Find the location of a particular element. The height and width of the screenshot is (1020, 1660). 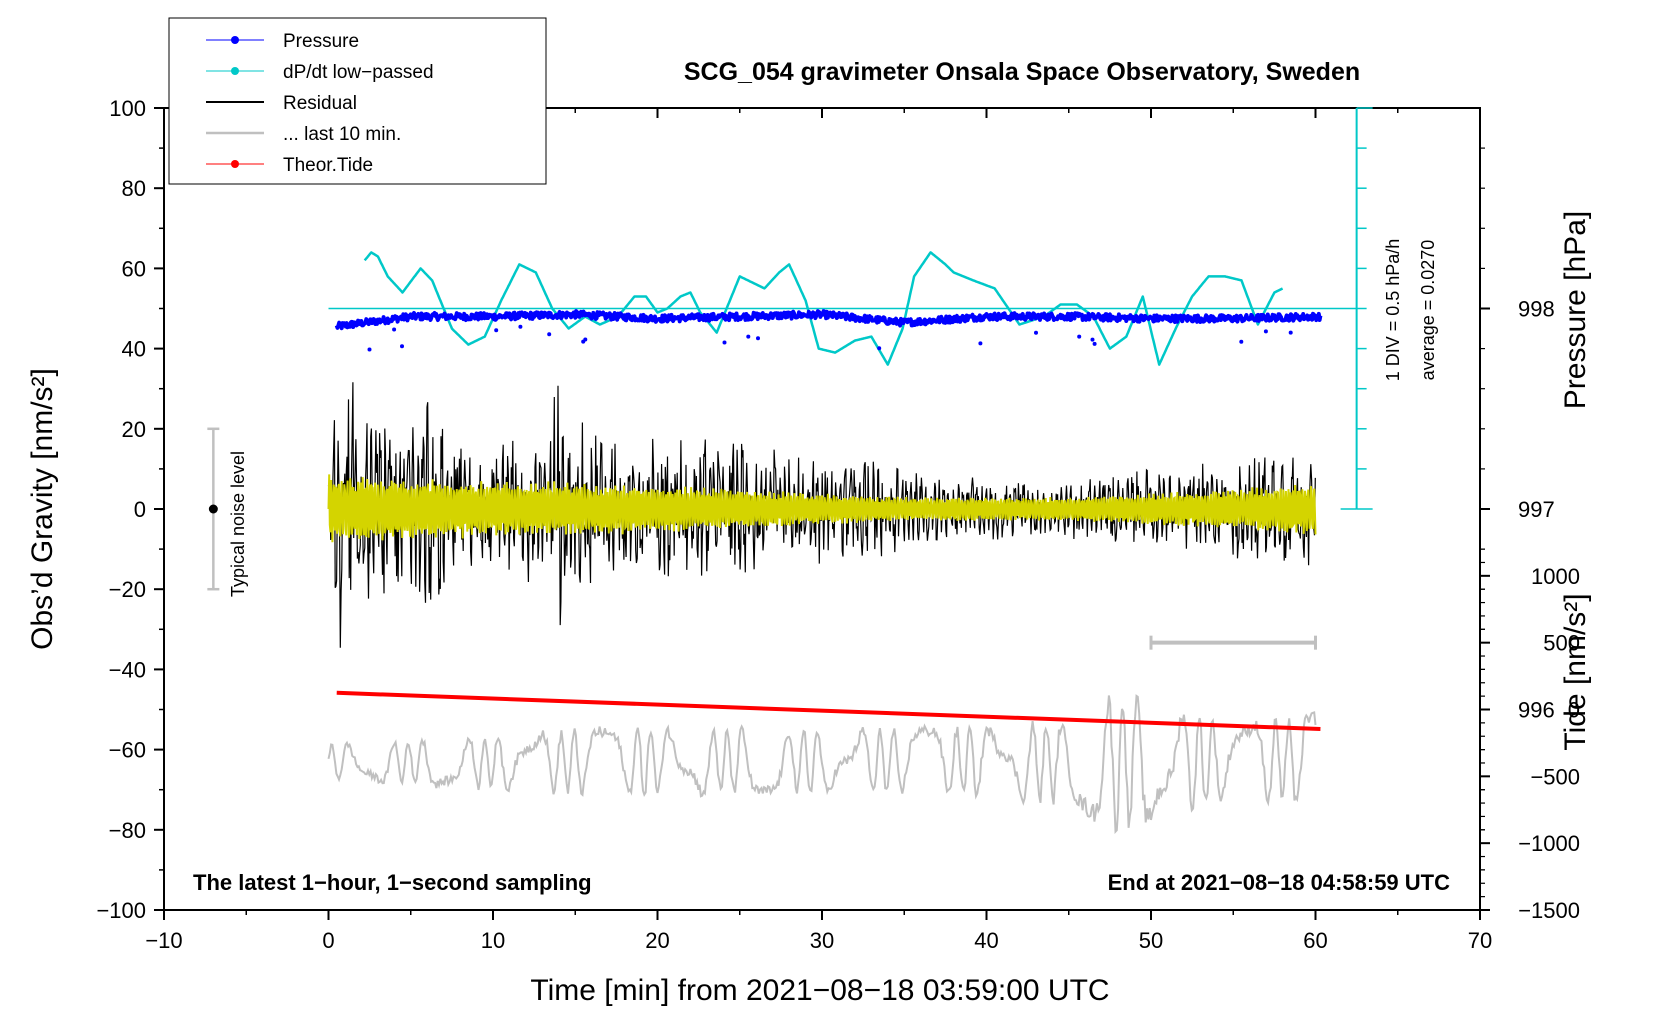

y-tick-label: 20 is located at coordinates (134, 429).